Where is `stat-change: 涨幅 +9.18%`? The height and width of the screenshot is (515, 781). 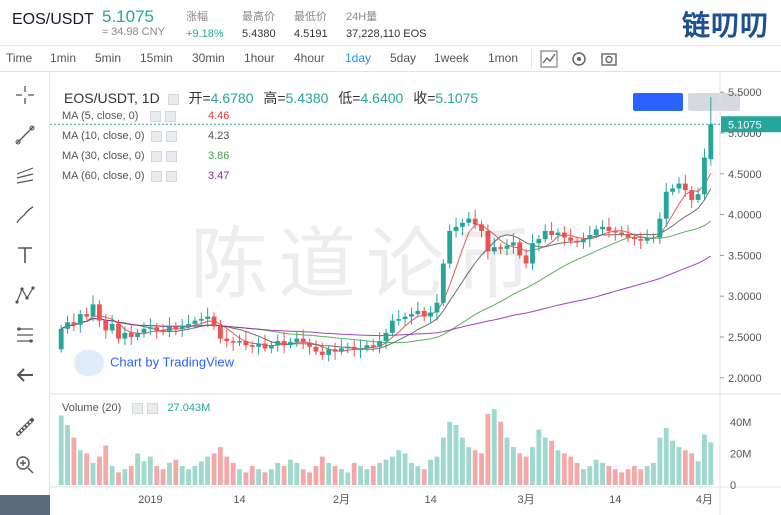
stat-change: 涨幅 +9.18% is located at coordinates (205, 24).